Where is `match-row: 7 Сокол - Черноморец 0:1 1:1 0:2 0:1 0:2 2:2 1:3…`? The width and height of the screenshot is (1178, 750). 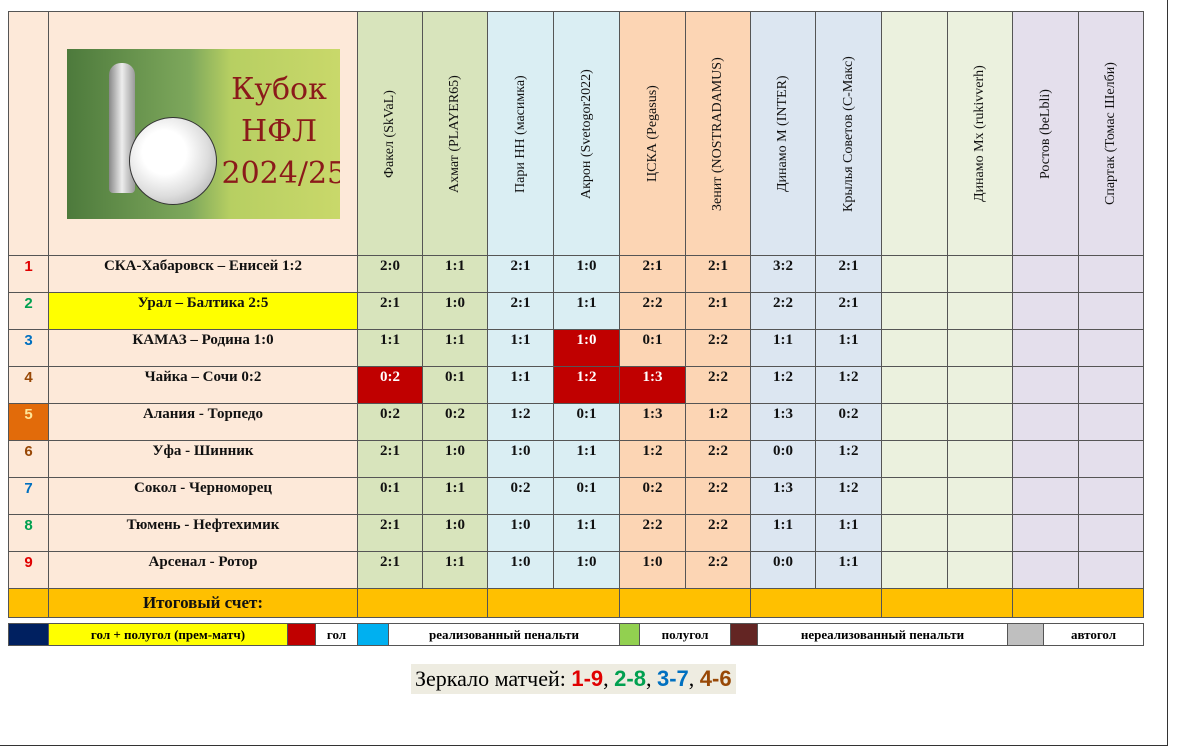 match-row: 7 Сокол - Черноморец 0:1 1:1 0:2 0:1 0:2 2:2 1:3… is located at coordinates (576, 496).